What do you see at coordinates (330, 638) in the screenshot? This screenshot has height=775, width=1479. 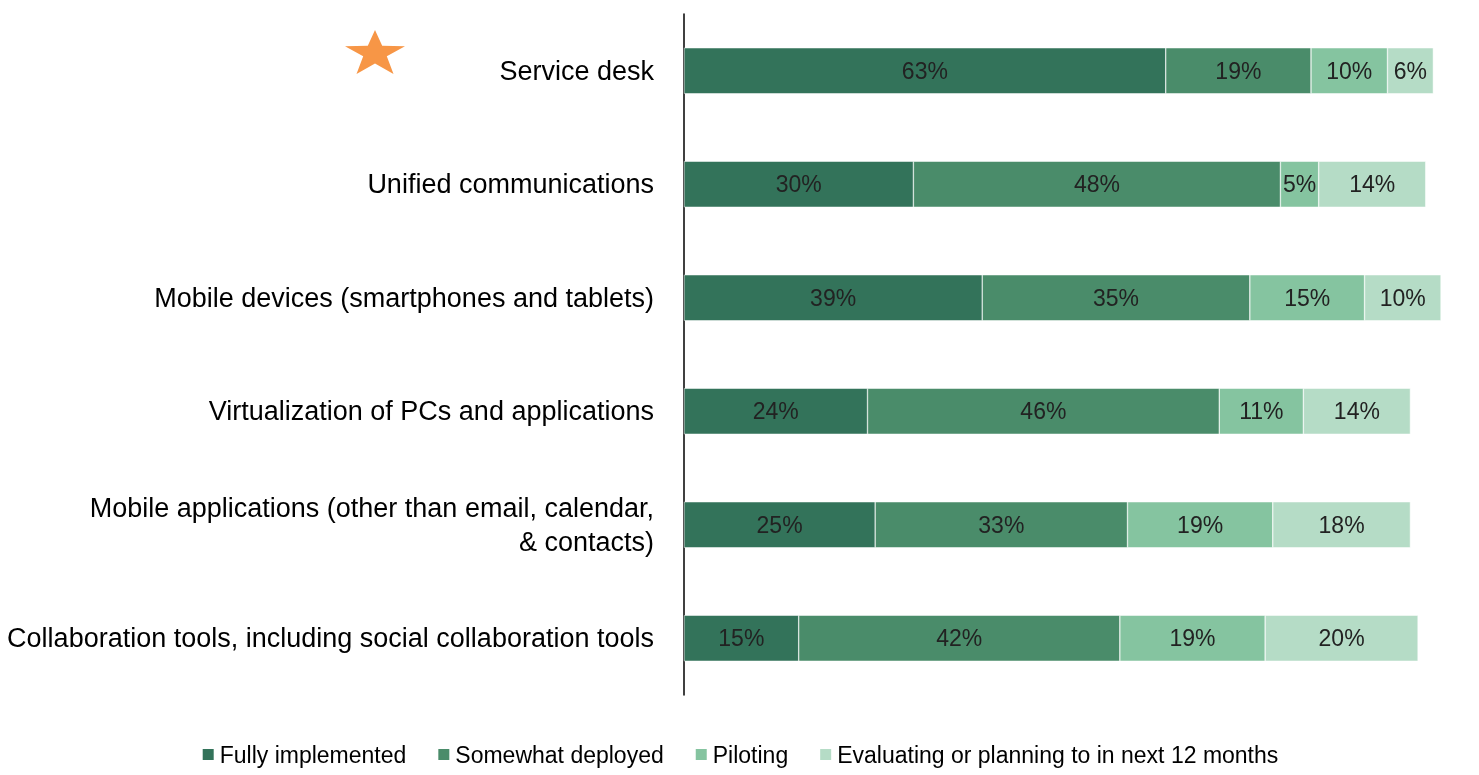 I see `y-tick-label: Collaboration tools, including social collaboration tools` at bounding box center [330, 638].